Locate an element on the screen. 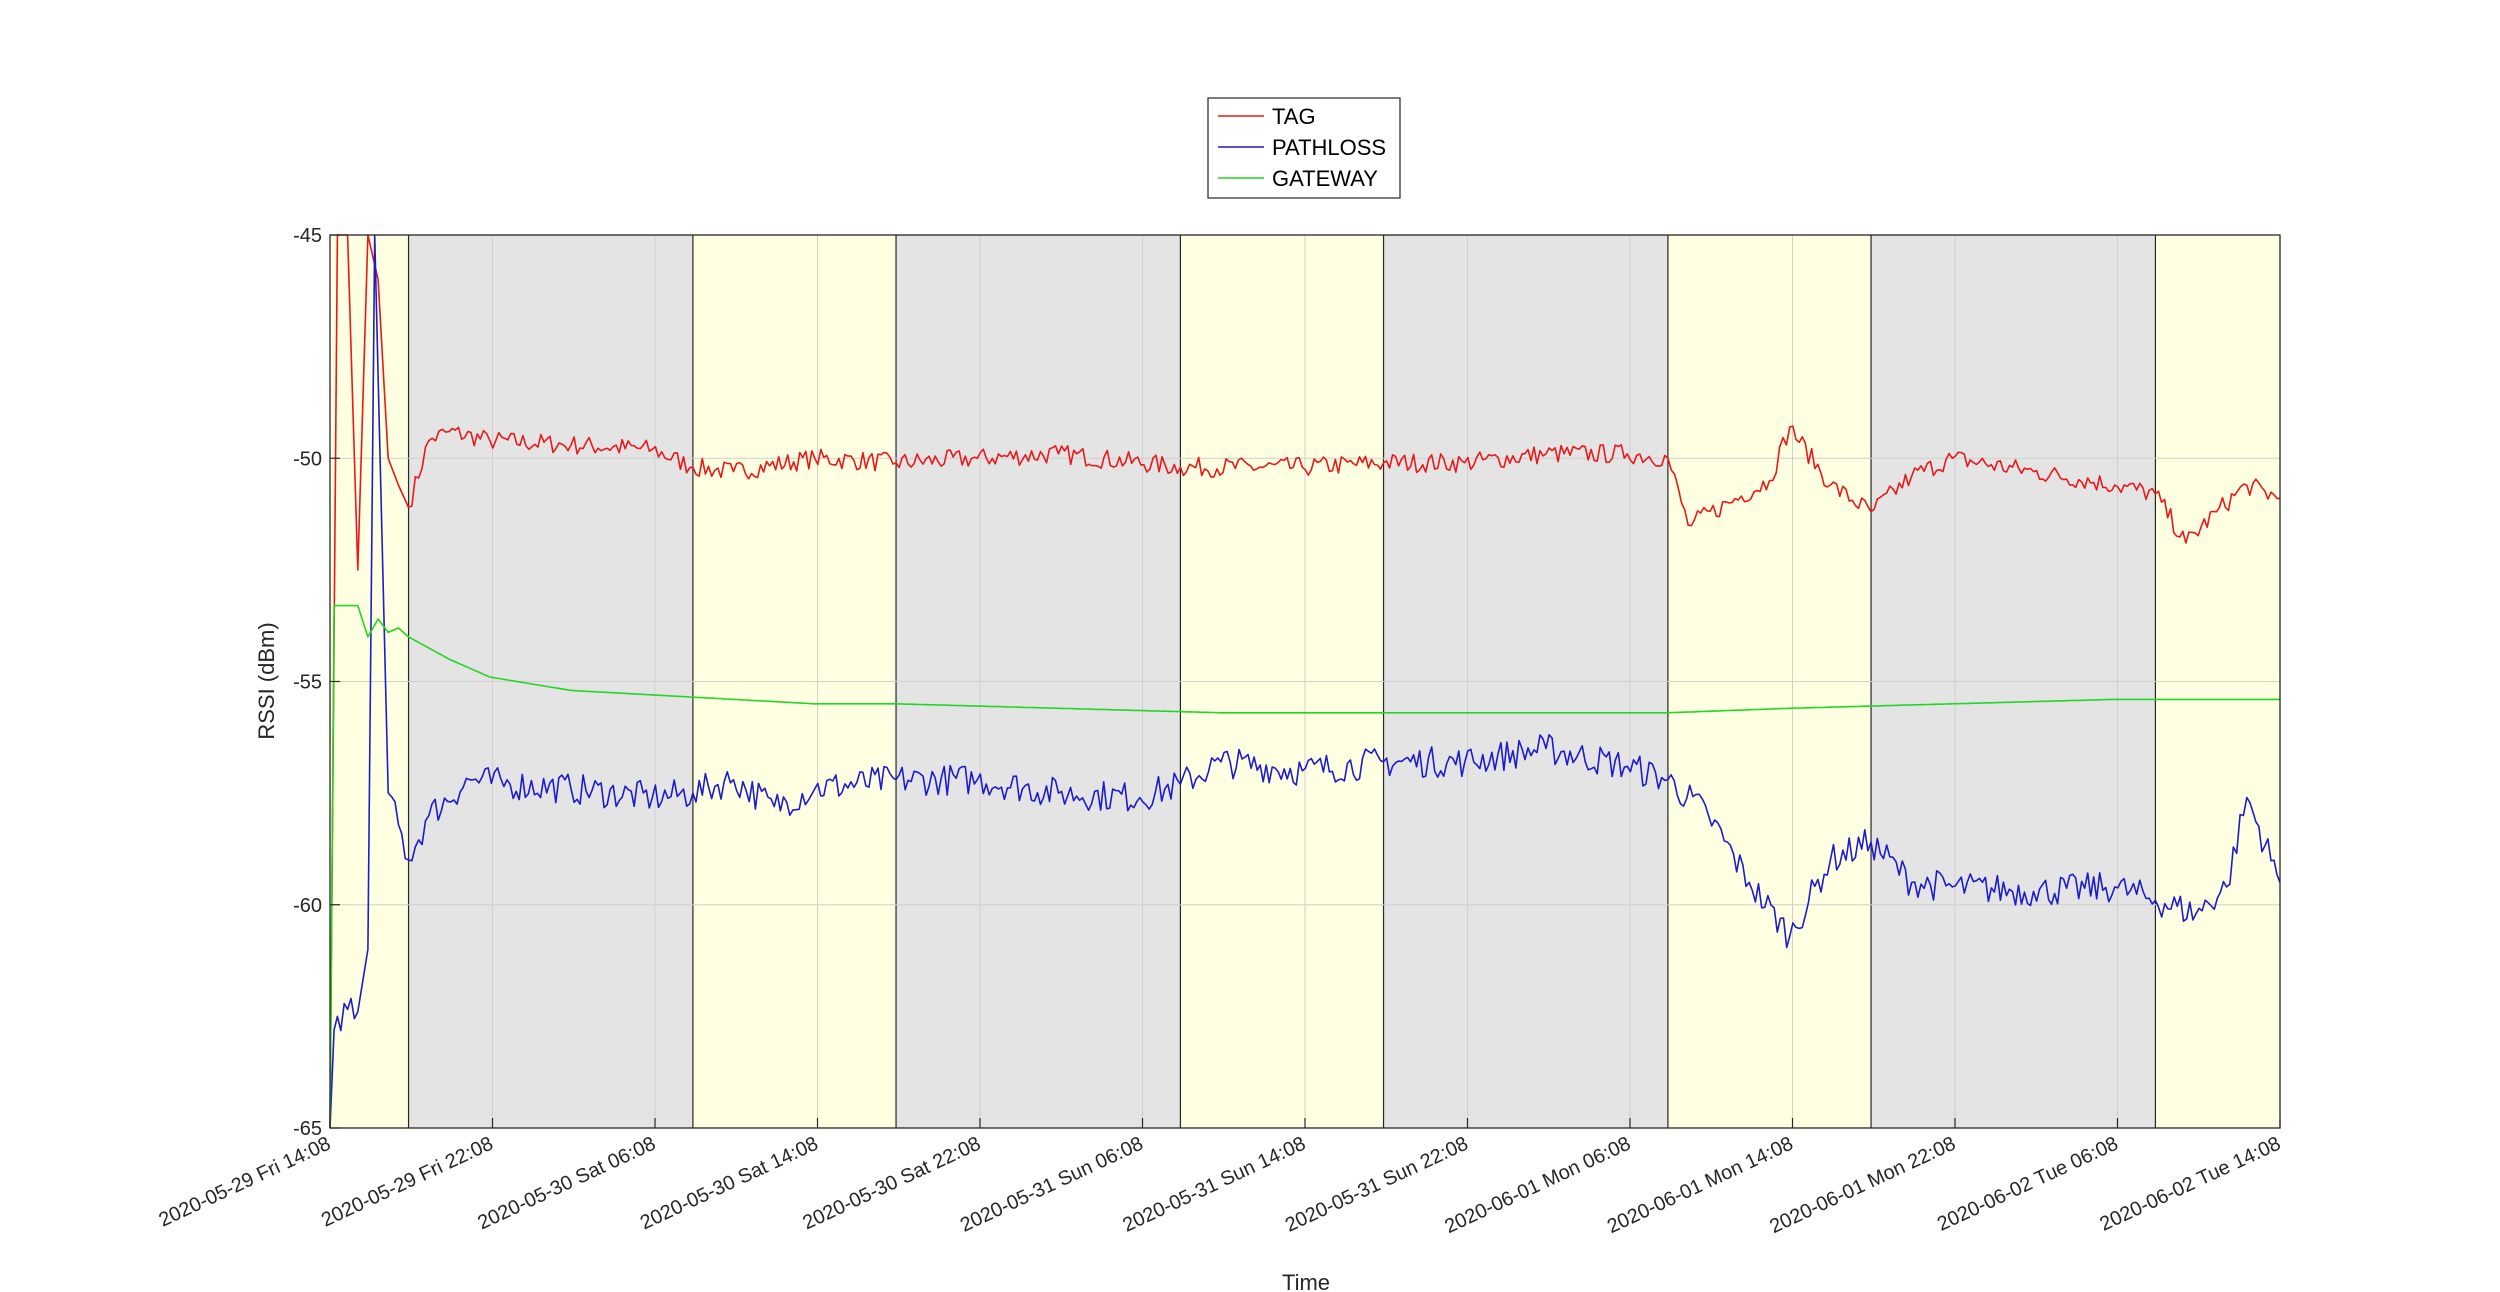 Image resolution: width=2500 pixels, height=1292 pixels. x-tick-label-4: 2020-05-30 Sat 22:08 is located at coordinates (891, 1184).